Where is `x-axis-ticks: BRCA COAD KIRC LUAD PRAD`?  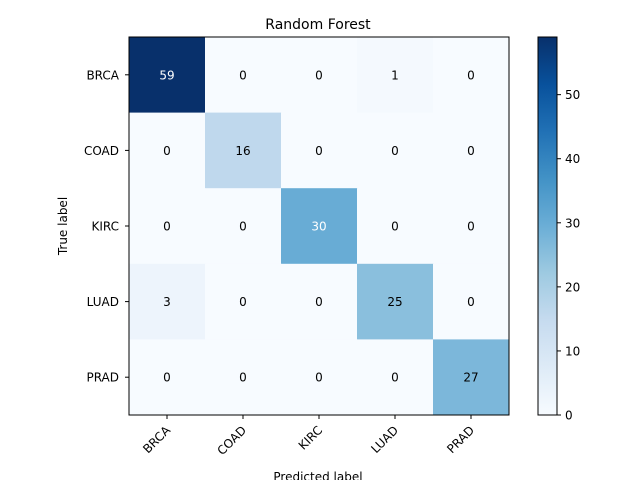
x-axis-ticks: BRCA COAD KIRC LUAD PRAD is located at coordinates (308, 436).